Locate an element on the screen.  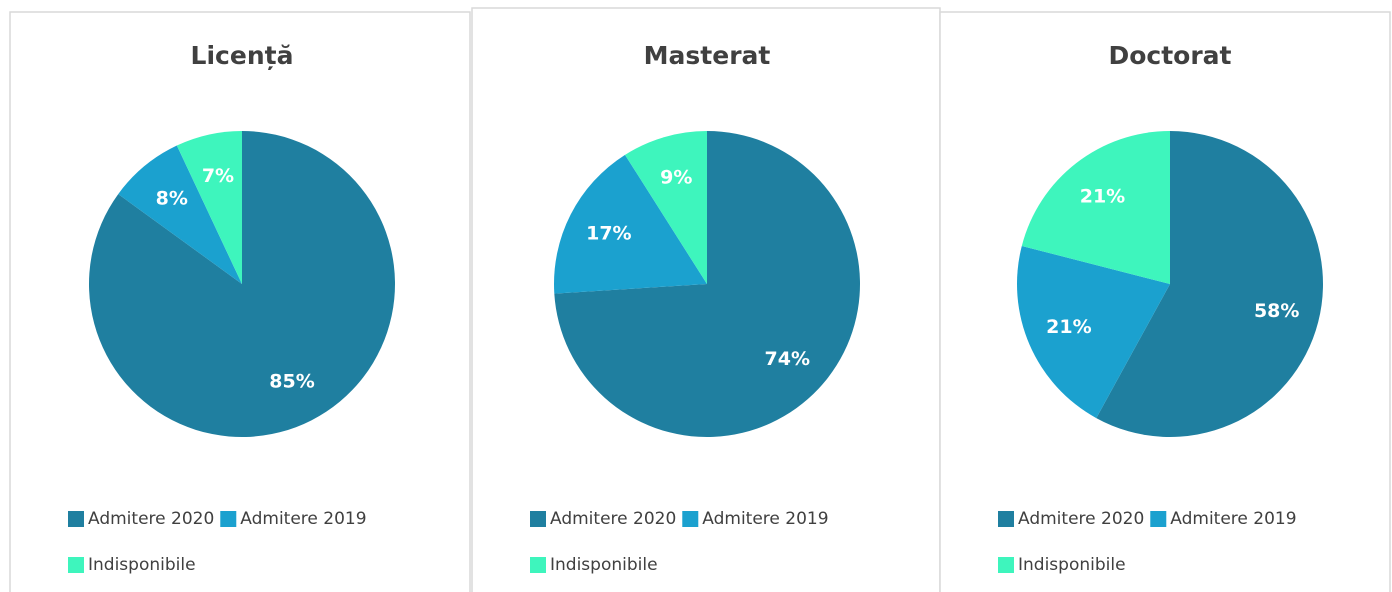
chart-title: Masterat is located at coordinates (707, 55).